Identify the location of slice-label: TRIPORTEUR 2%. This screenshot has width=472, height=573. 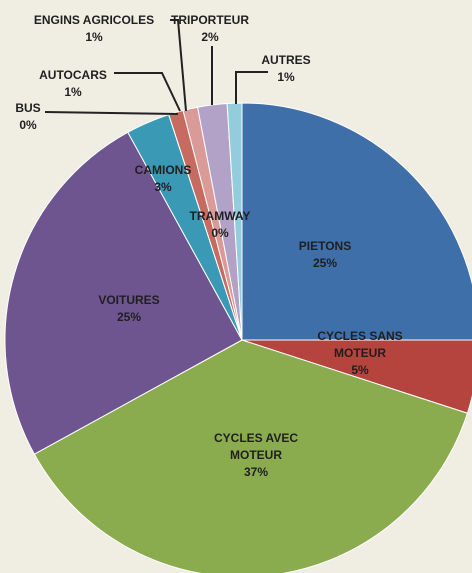
(210, 29).